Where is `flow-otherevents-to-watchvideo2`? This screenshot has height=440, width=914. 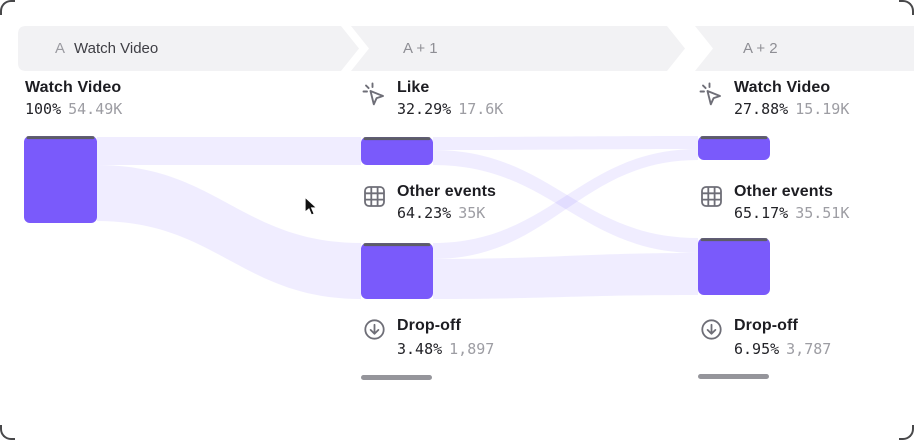
flow-otherevents-to-watchvideo2 is located at coordinates (565, 204).